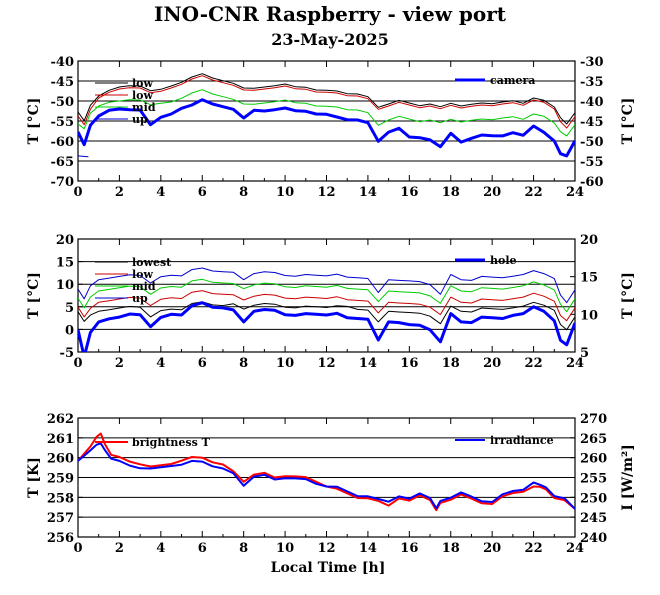 The height and width of the screenshot is (595, 660). Describe the element at coordinates (329, 39) in the screenshot. I see `figure-date: 23-May-2025` at that location.